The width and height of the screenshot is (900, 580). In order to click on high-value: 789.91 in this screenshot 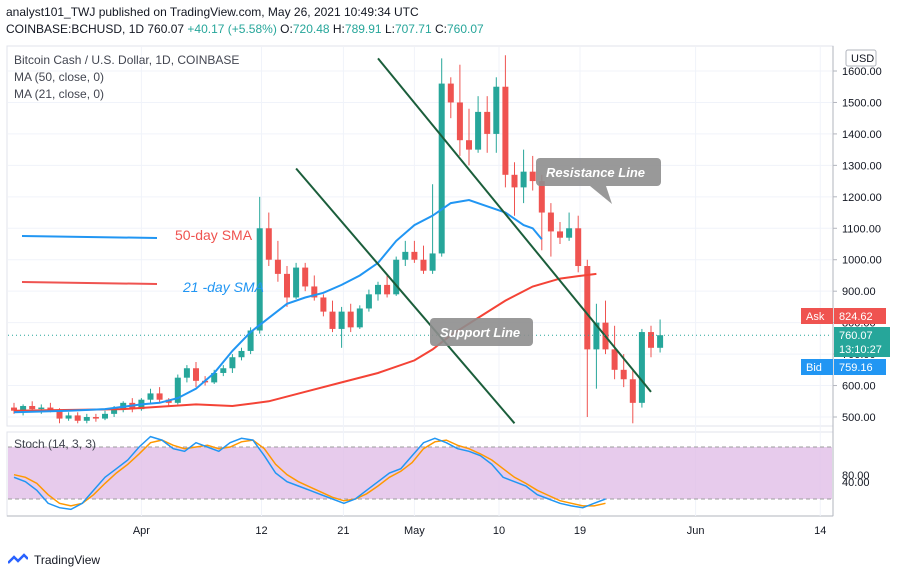, I will do `click(363, 29)`.